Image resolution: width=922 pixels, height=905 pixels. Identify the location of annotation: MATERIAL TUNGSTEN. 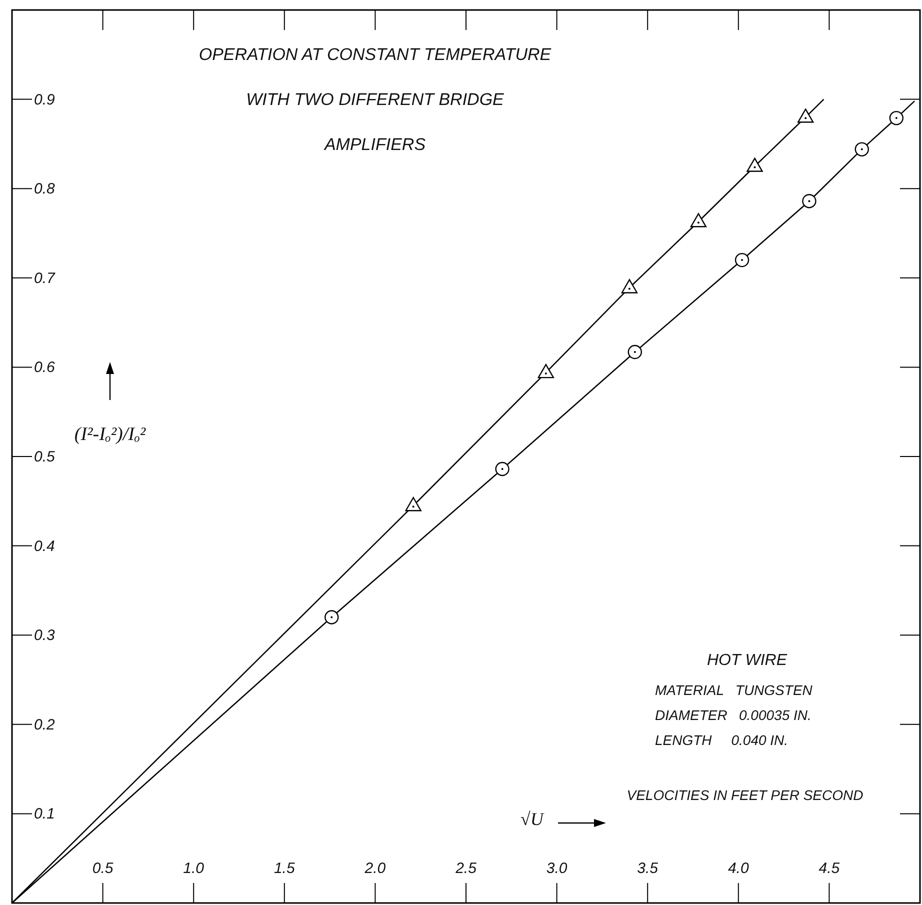
(734, 690).